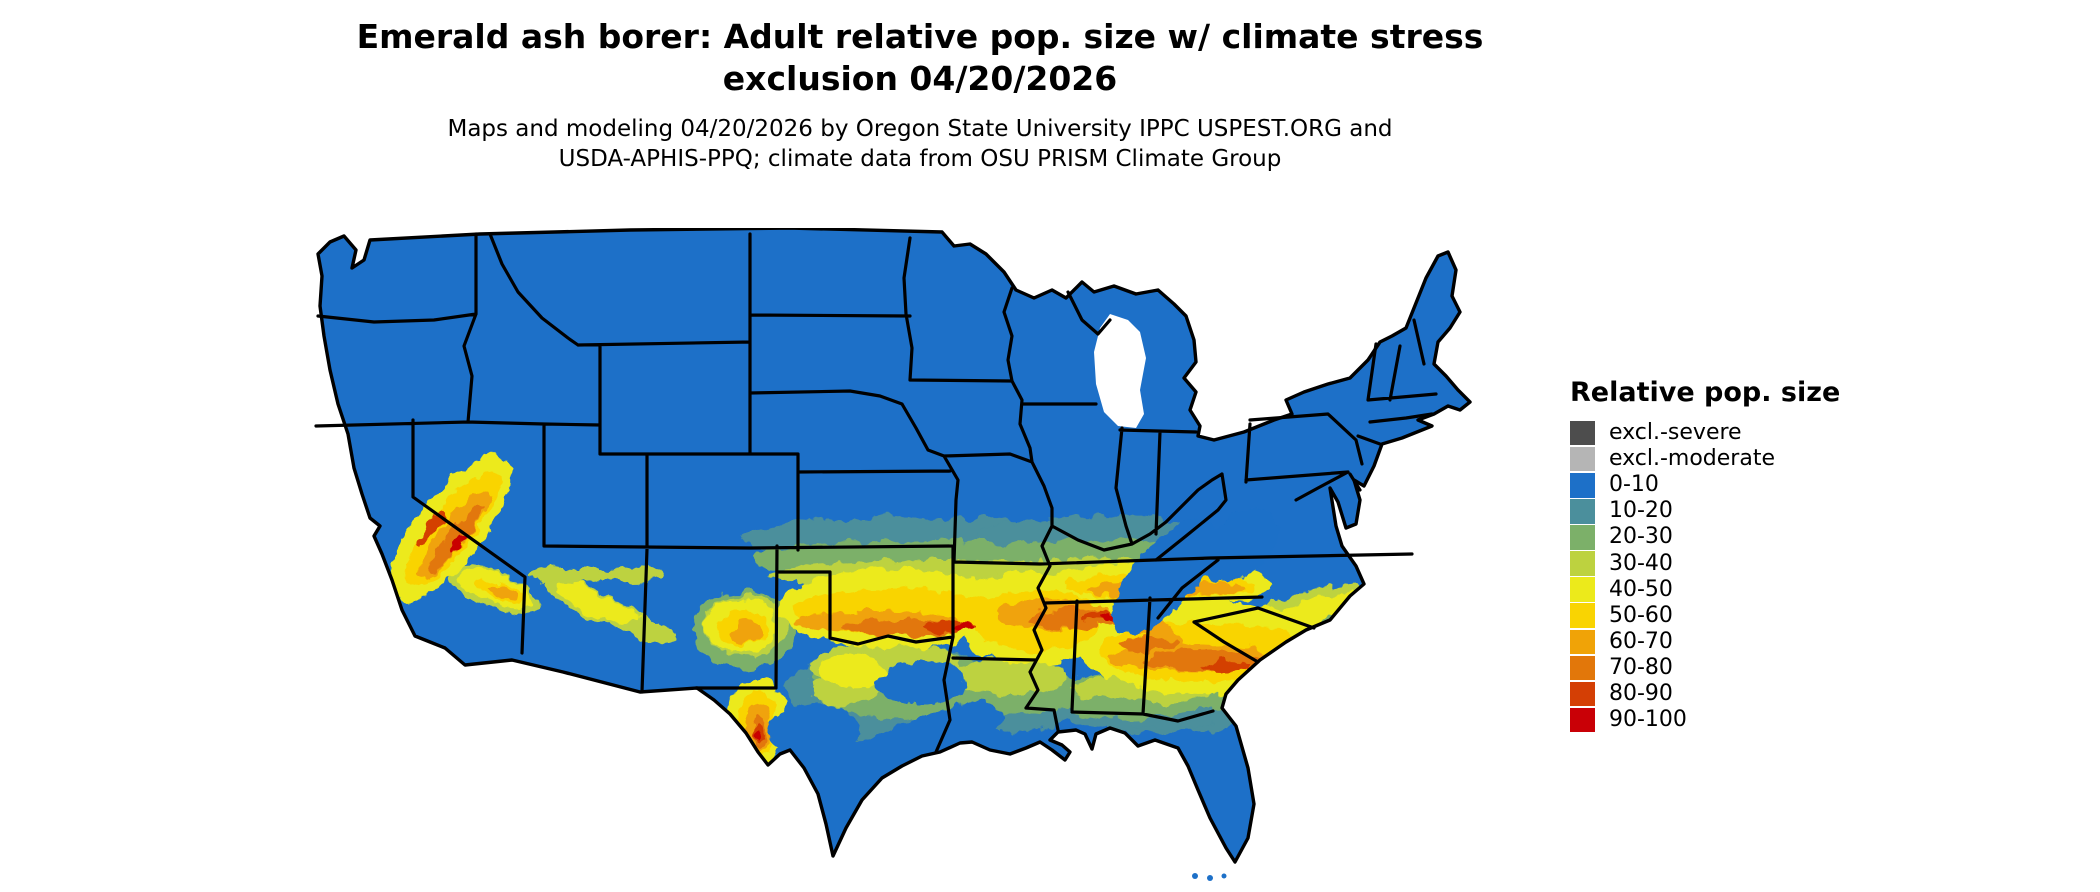 This screenshot has height=892, width=2100. What do you see at coordinates (1641, 641) in the screenshot?
I see `legend-label: 60-70` at bounding box center [1641, 641].